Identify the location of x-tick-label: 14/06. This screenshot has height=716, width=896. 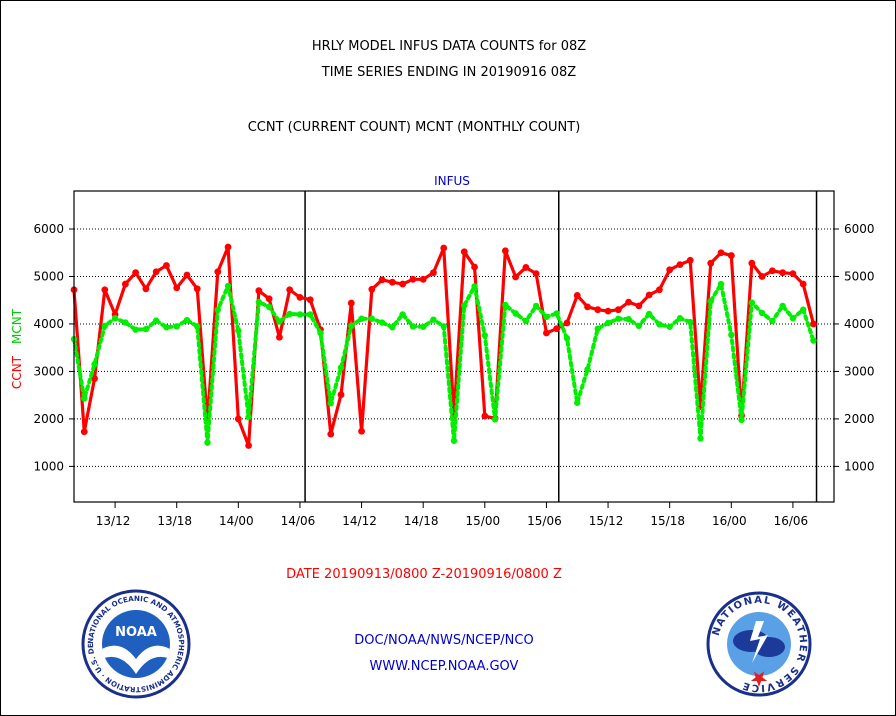
(298, 521).